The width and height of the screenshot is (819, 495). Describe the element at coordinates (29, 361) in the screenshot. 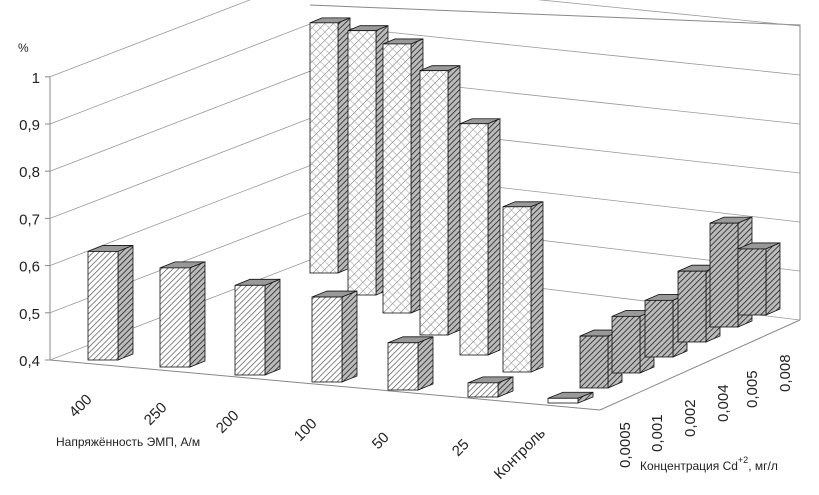

I see `y-tick-label: 0,4` at that location.